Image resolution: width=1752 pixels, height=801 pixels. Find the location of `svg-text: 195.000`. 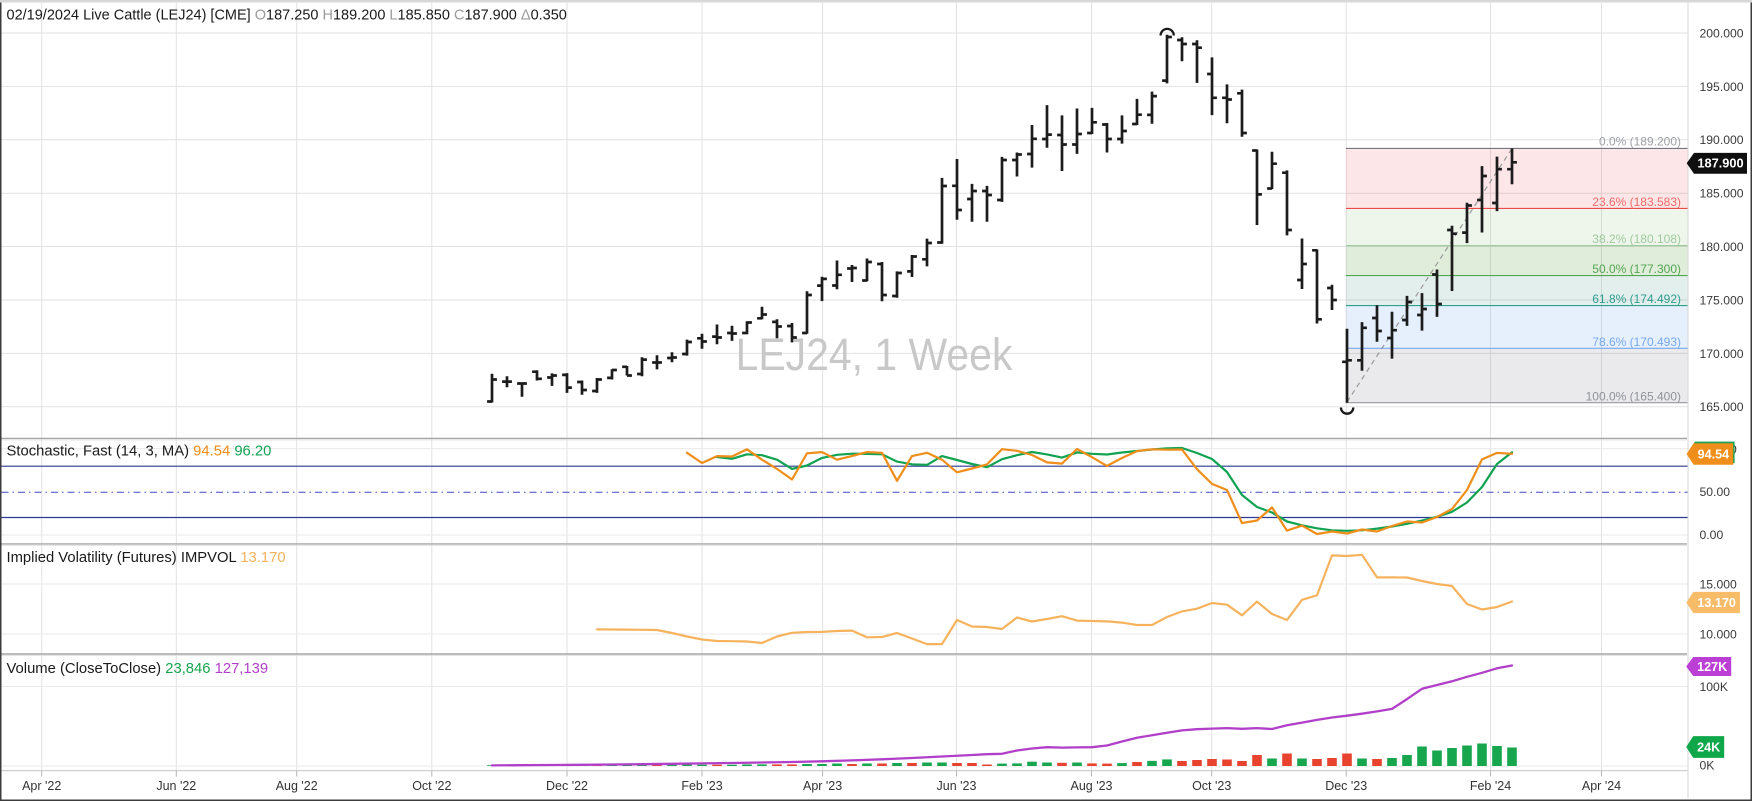

svg-text: 195.000 is located at coordinates (1722, 87).